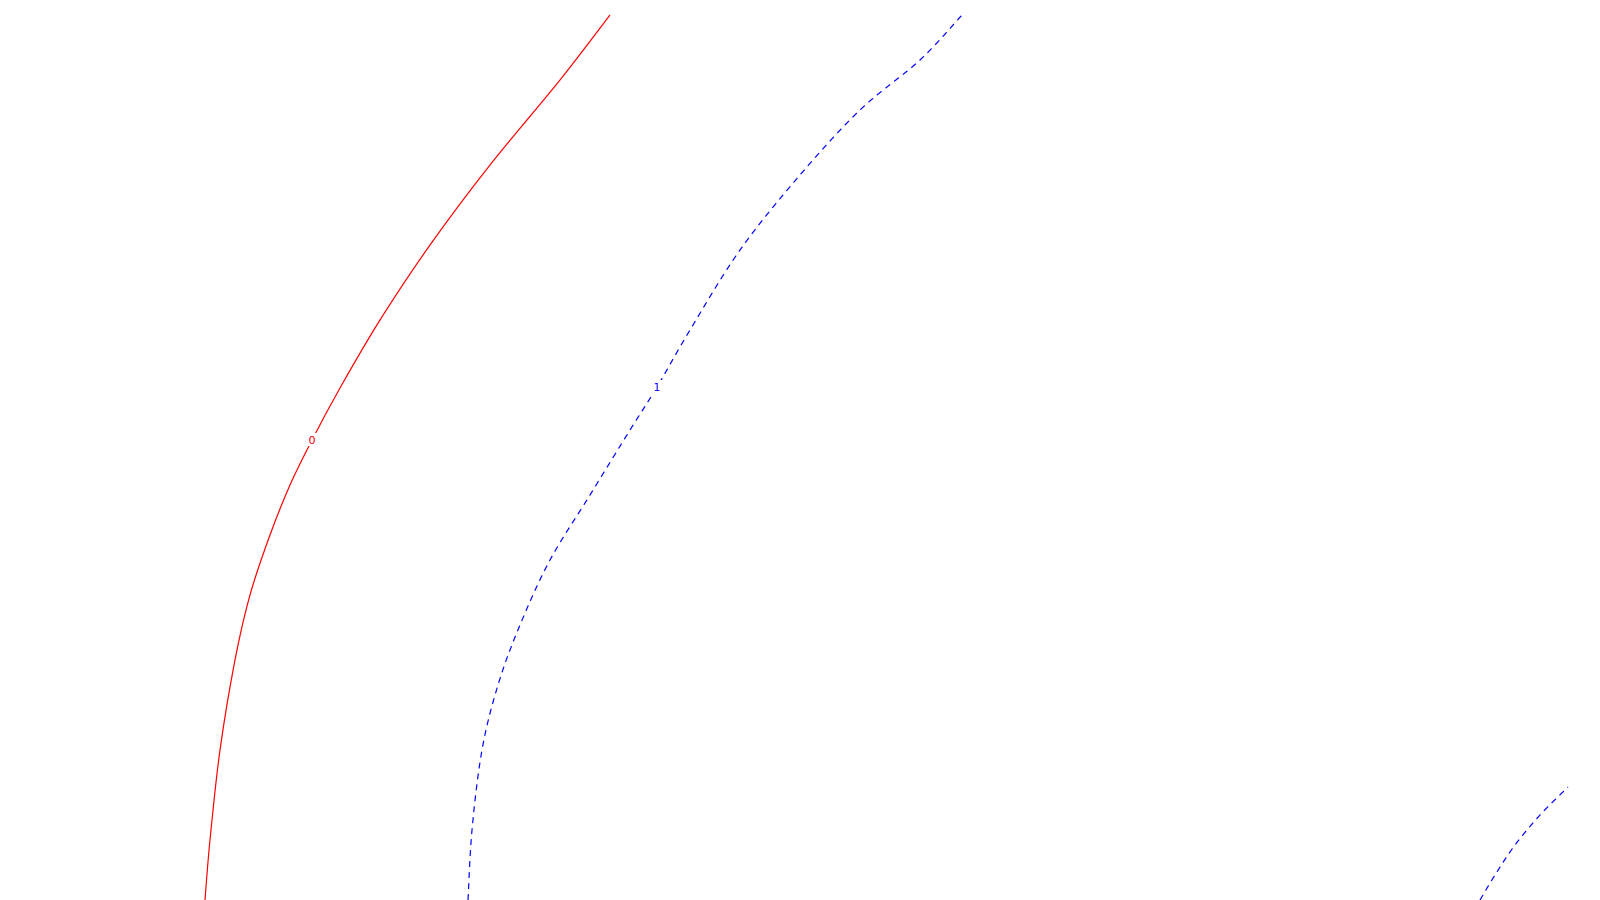 Image resolution: width=1600 pixels, height=900 pixels. I want to click on contour-label-1: 1, so click(657, 387).